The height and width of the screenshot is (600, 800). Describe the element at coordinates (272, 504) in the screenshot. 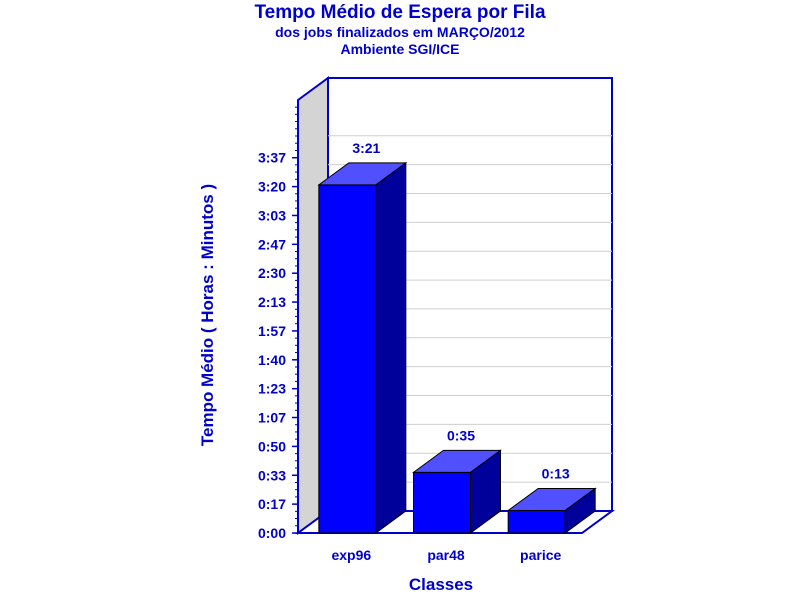

I see `y-tick-label: 0:17` at that location.